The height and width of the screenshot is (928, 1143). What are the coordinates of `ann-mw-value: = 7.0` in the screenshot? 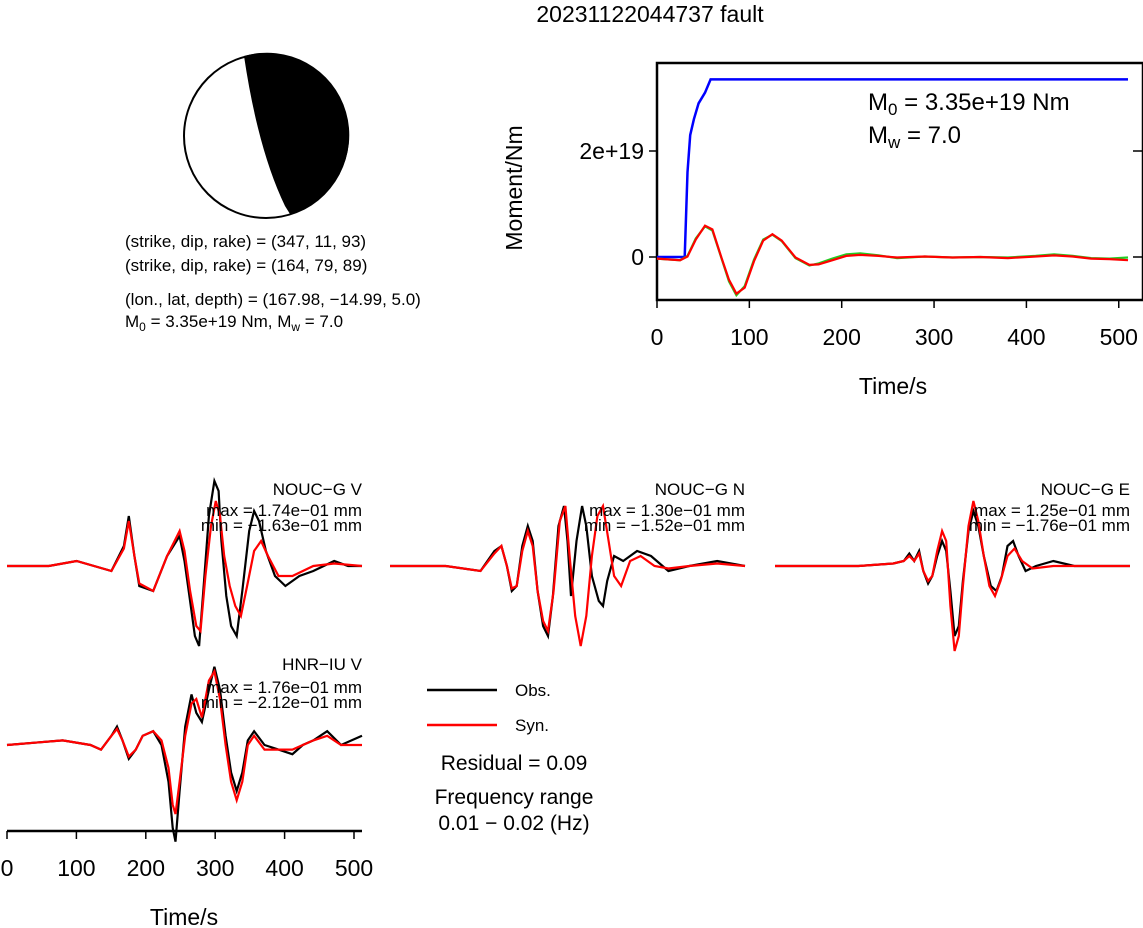 It's located at (930, 135).